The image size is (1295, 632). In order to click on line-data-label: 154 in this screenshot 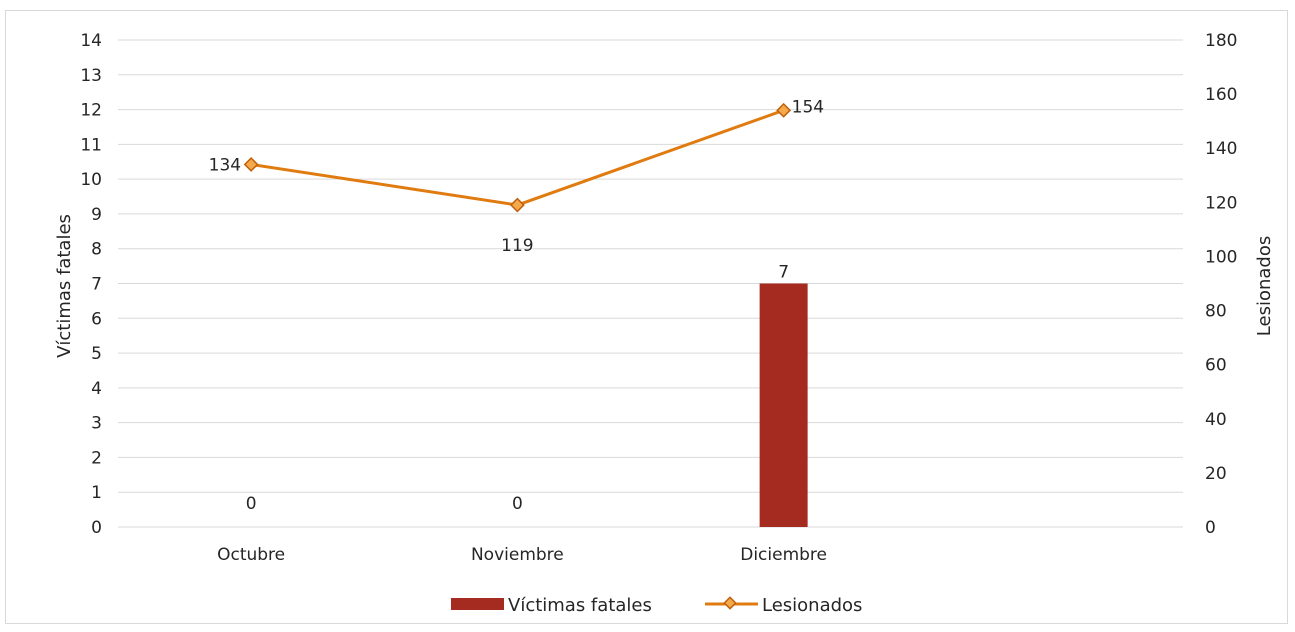, I will do `click(808, 107)`.